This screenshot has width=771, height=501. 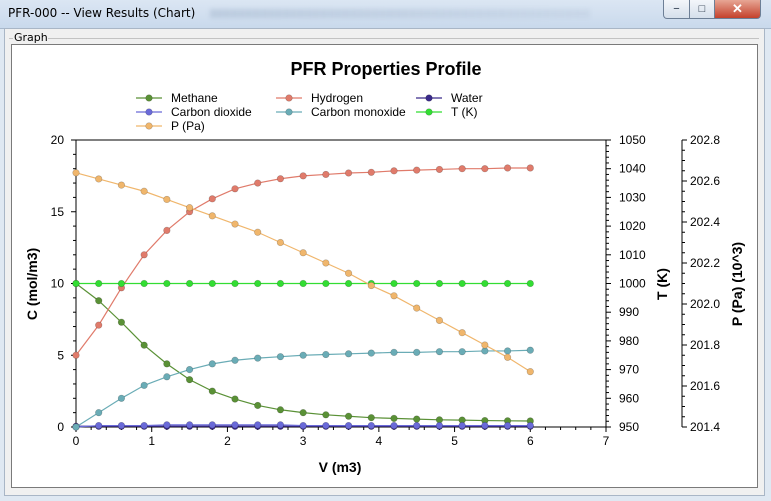 What do you see at coordinates (705, 263) in the screenshot?
I see `y-tick-label-pressure: 202.2` at bounding box center [705, 263].